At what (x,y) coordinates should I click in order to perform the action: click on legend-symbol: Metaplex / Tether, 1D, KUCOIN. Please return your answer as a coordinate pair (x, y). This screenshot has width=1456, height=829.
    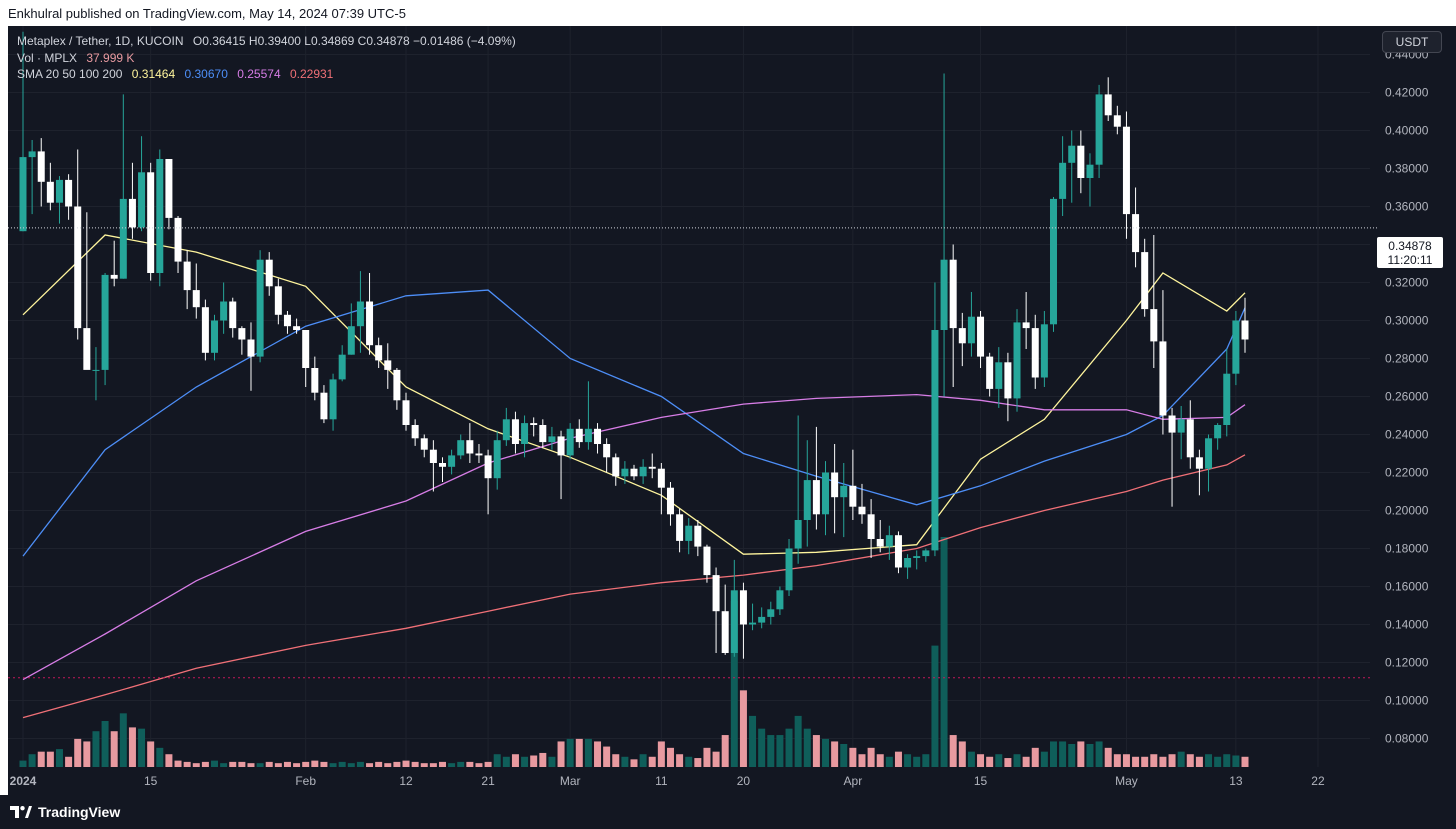
    Looking at the image, I should click on (100, 41).